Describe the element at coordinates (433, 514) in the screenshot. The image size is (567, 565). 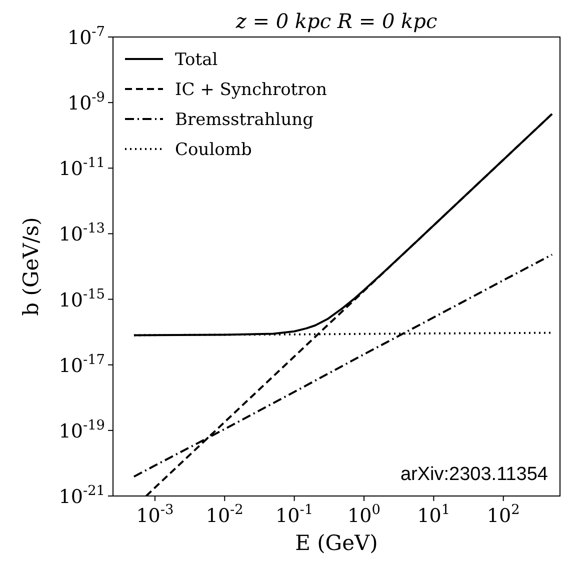
I see `x-tick-label: 10$^{1}$` at that location.